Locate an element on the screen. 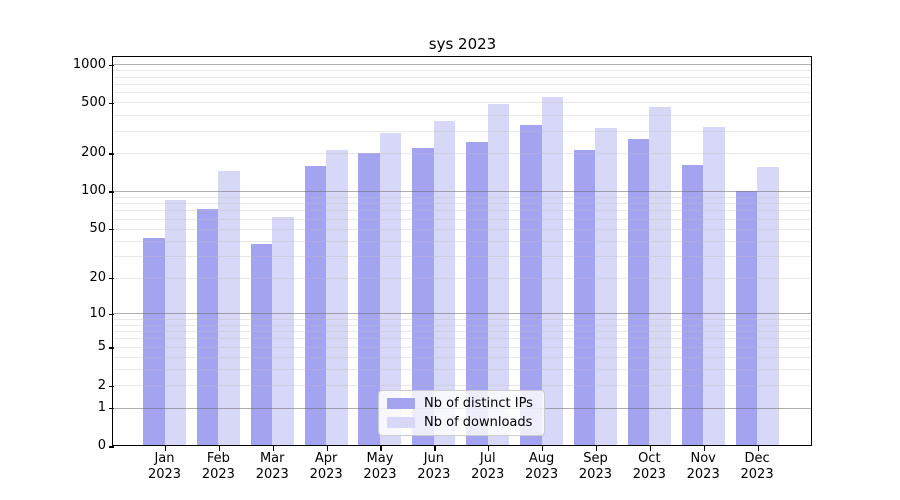 This screenshot has width=900, height=500. x-tick-label-oct: Oct 2023 is located at coordinates (649, 467).